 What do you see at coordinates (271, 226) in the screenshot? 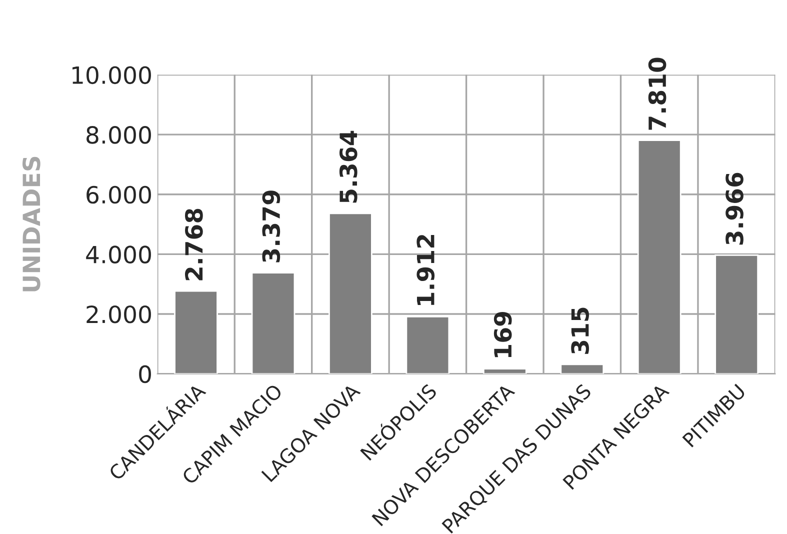
I see `data-label: 3.379` at bounding box center [271, 226].